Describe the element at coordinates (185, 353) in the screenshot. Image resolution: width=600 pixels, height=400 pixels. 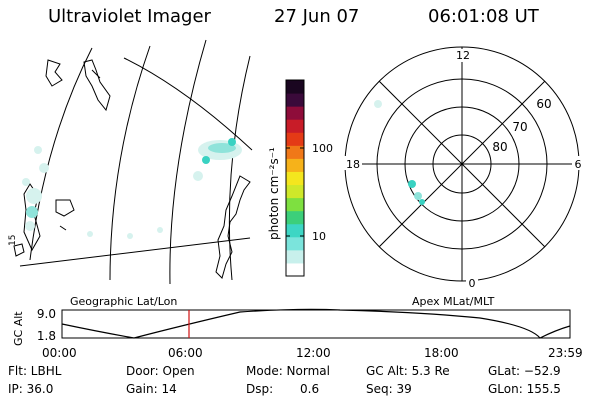
I see `orbit-x-tick: 06:00` at that location.